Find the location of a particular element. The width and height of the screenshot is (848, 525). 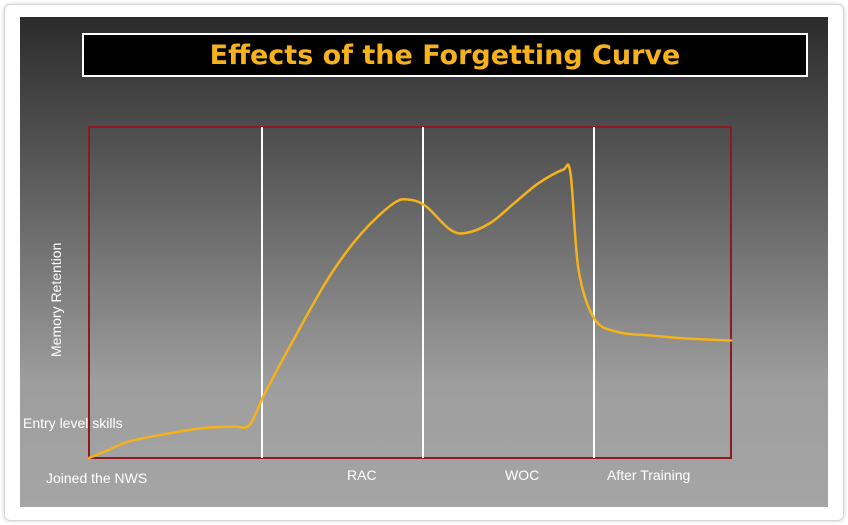

phase-label-rac: RAC is located at coordinates (362, 475).